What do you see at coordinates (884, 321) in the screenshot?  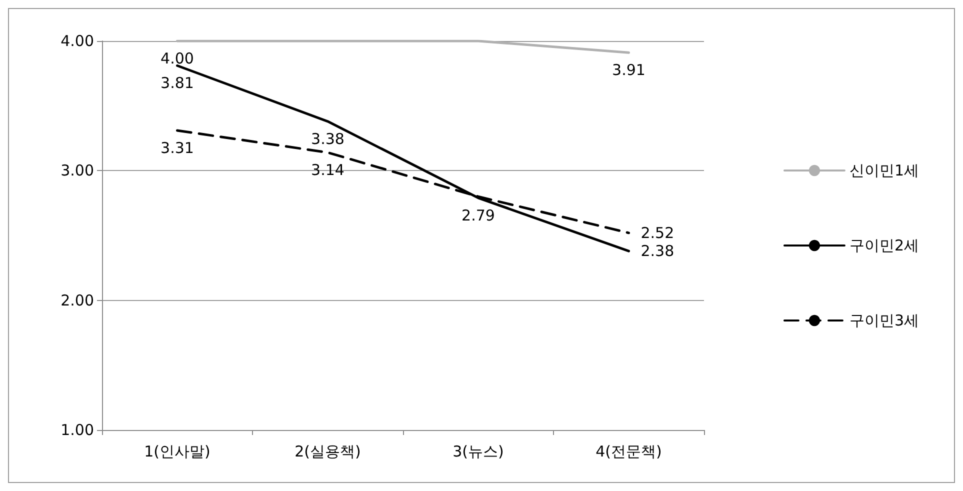 I see `legend-label: 구이민3세` at bounding box center [884, 321].